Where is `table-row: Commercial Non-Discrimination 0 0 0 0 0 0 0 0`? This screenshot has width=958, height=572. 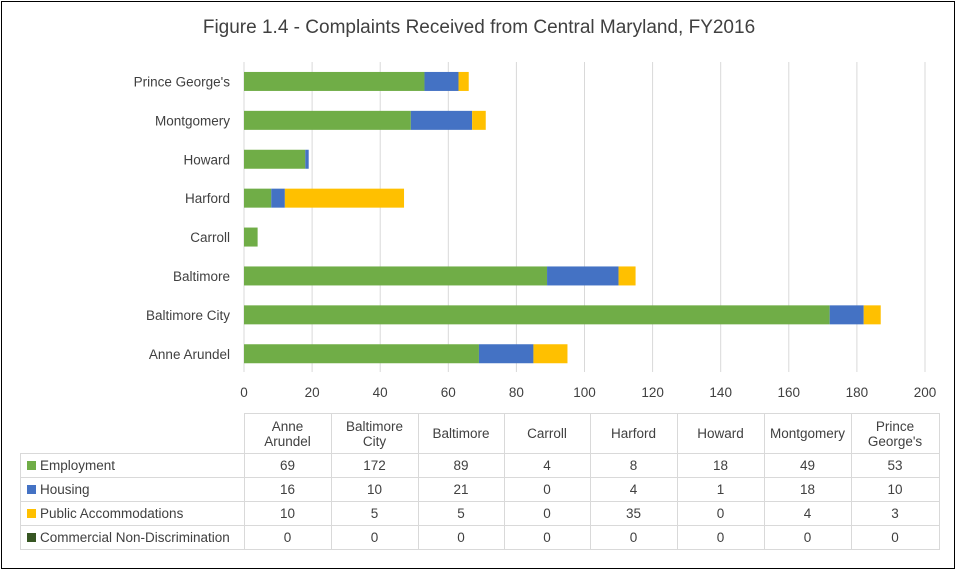
table-row: Commercial Non-Discrimination 0 0 0 0 0 0 0 0 is located at coordinates (480, 537).